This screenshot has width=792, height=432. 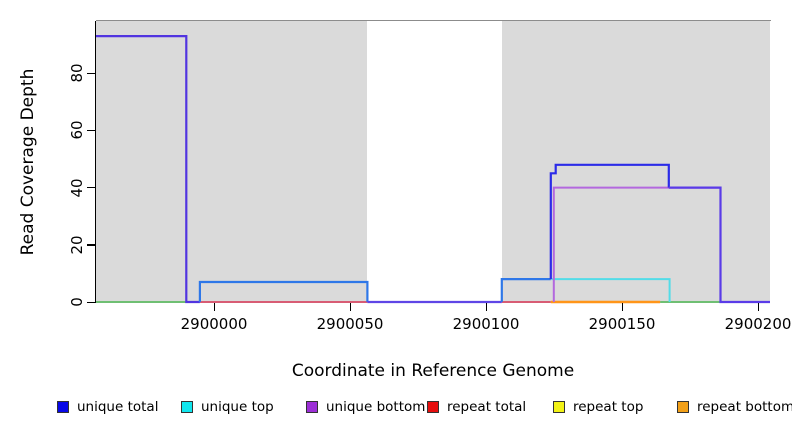 I want to click on line-total-high-blue, so click(x=609, y=221).